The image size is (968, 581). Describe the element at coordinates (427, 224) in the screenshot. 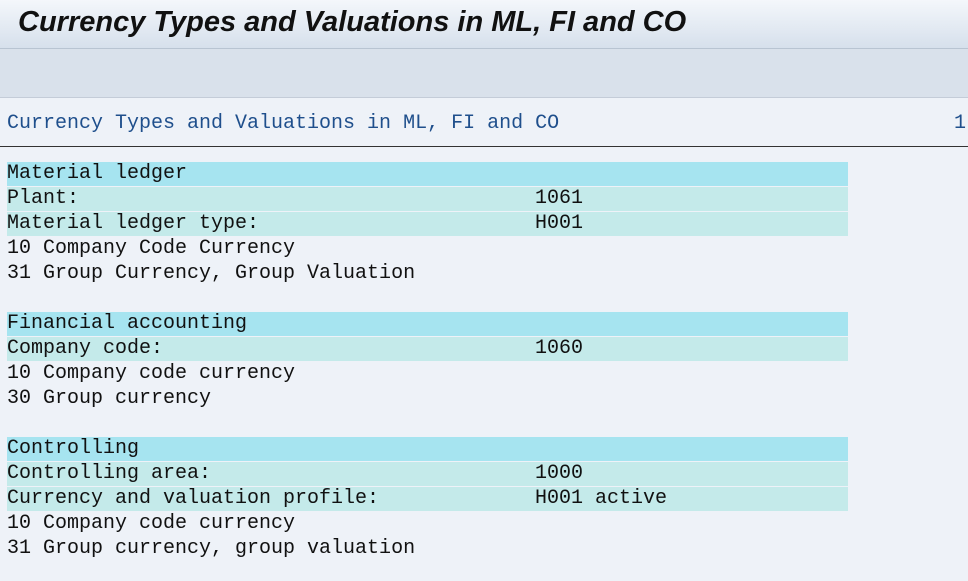

I see `field-row: Material ledger type: H001` at that location.